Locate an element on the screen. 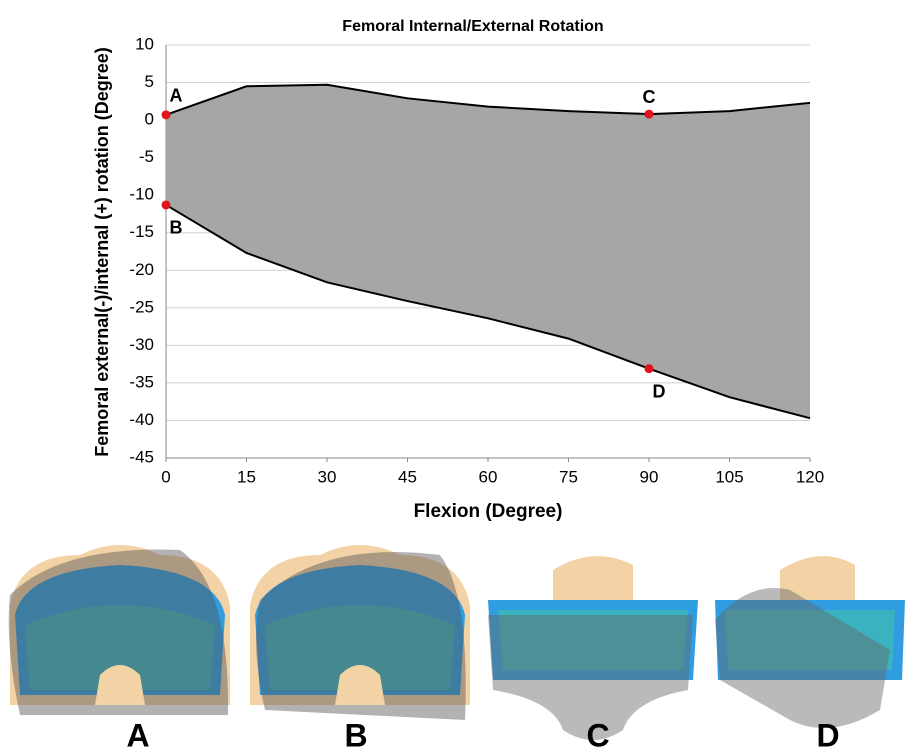 The height and width of the screenshot is (756, 906). y-tick-label: -30 is located at coordinates (141, 344).